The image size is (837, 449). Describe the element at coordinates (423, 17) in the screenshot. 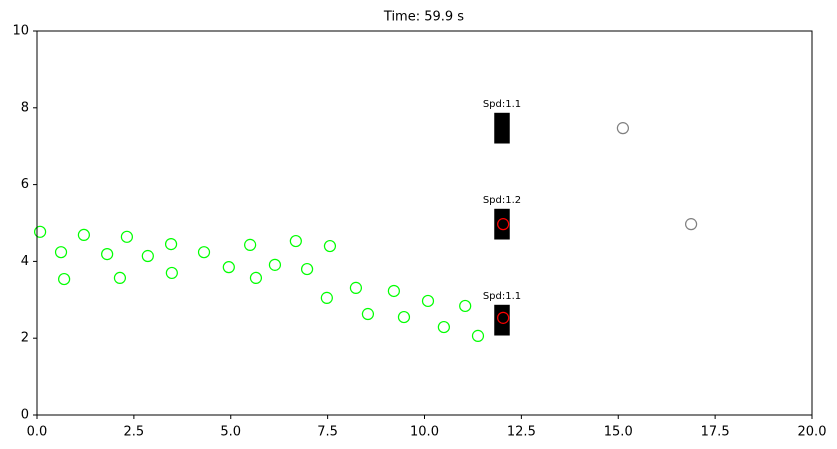

I see `chart-title: Time: 59.9 s` at that location.